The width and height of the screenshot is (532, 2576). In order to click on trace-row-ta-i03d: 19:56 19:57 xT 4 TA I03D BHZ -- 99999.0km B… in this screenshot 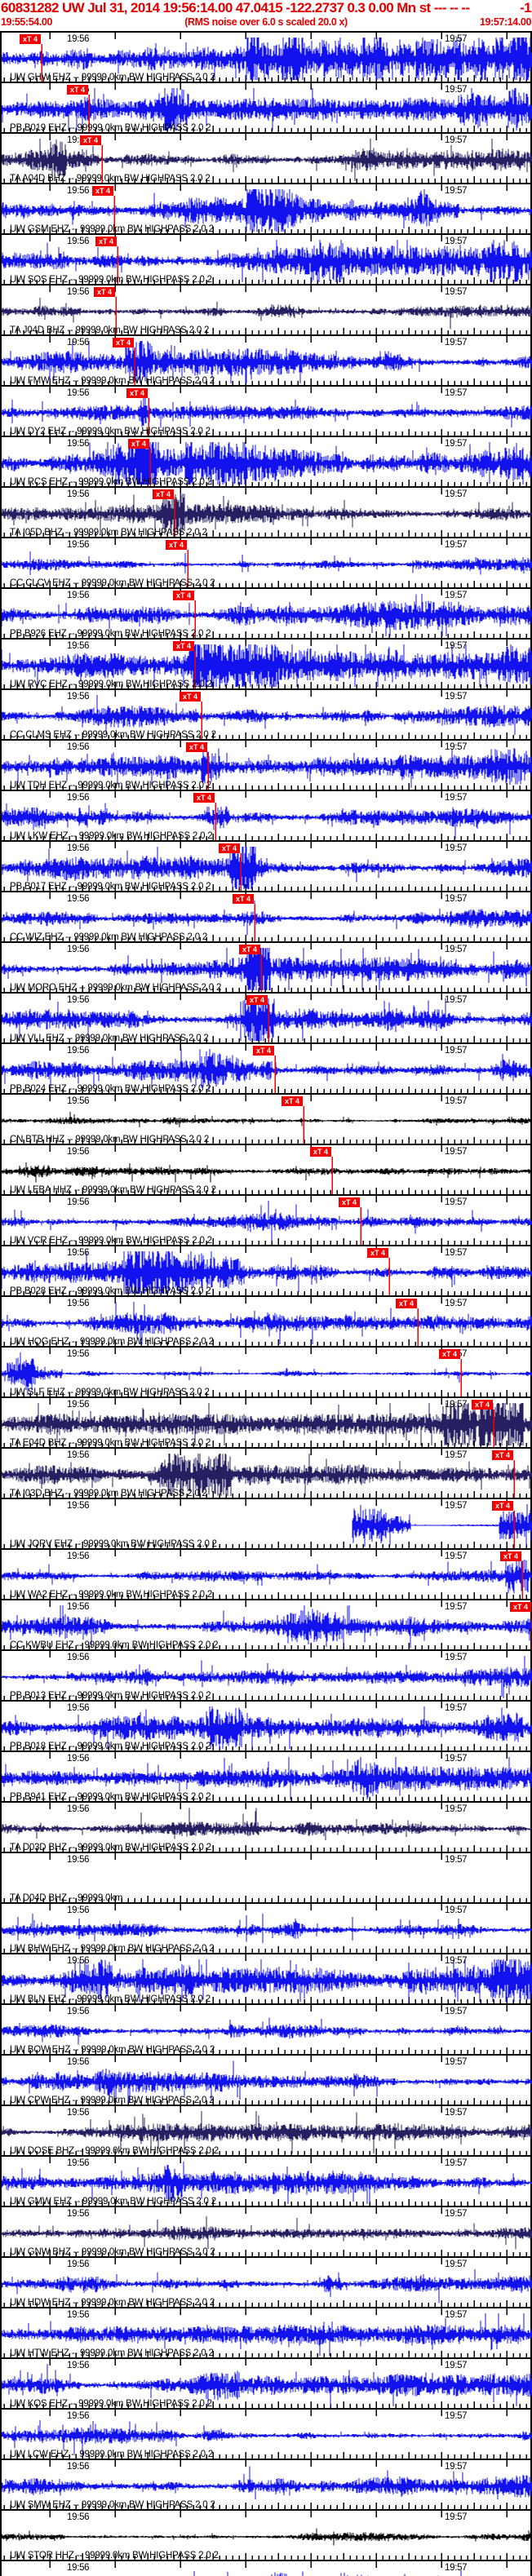, I will do `click(267, 1472)`.